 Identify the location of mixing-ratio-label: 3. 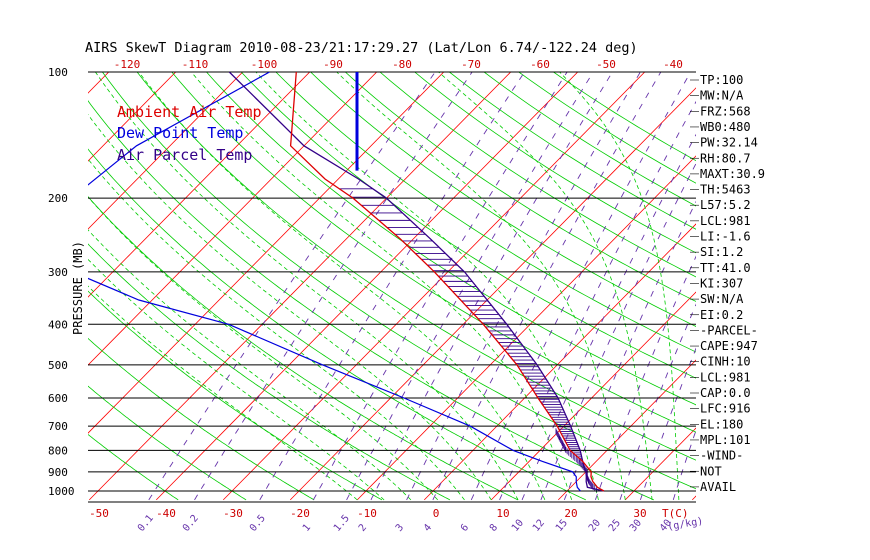
(400, 528).